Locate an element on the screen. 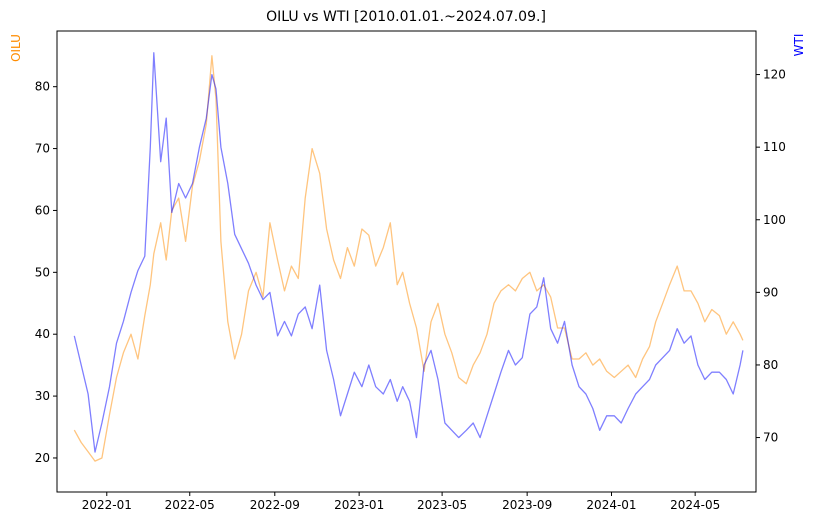 The height and width of the screenshot is (526, 820). left-axis-ticks: 20 30 40 50 60 70 80 is located at coordinates (46, 272).